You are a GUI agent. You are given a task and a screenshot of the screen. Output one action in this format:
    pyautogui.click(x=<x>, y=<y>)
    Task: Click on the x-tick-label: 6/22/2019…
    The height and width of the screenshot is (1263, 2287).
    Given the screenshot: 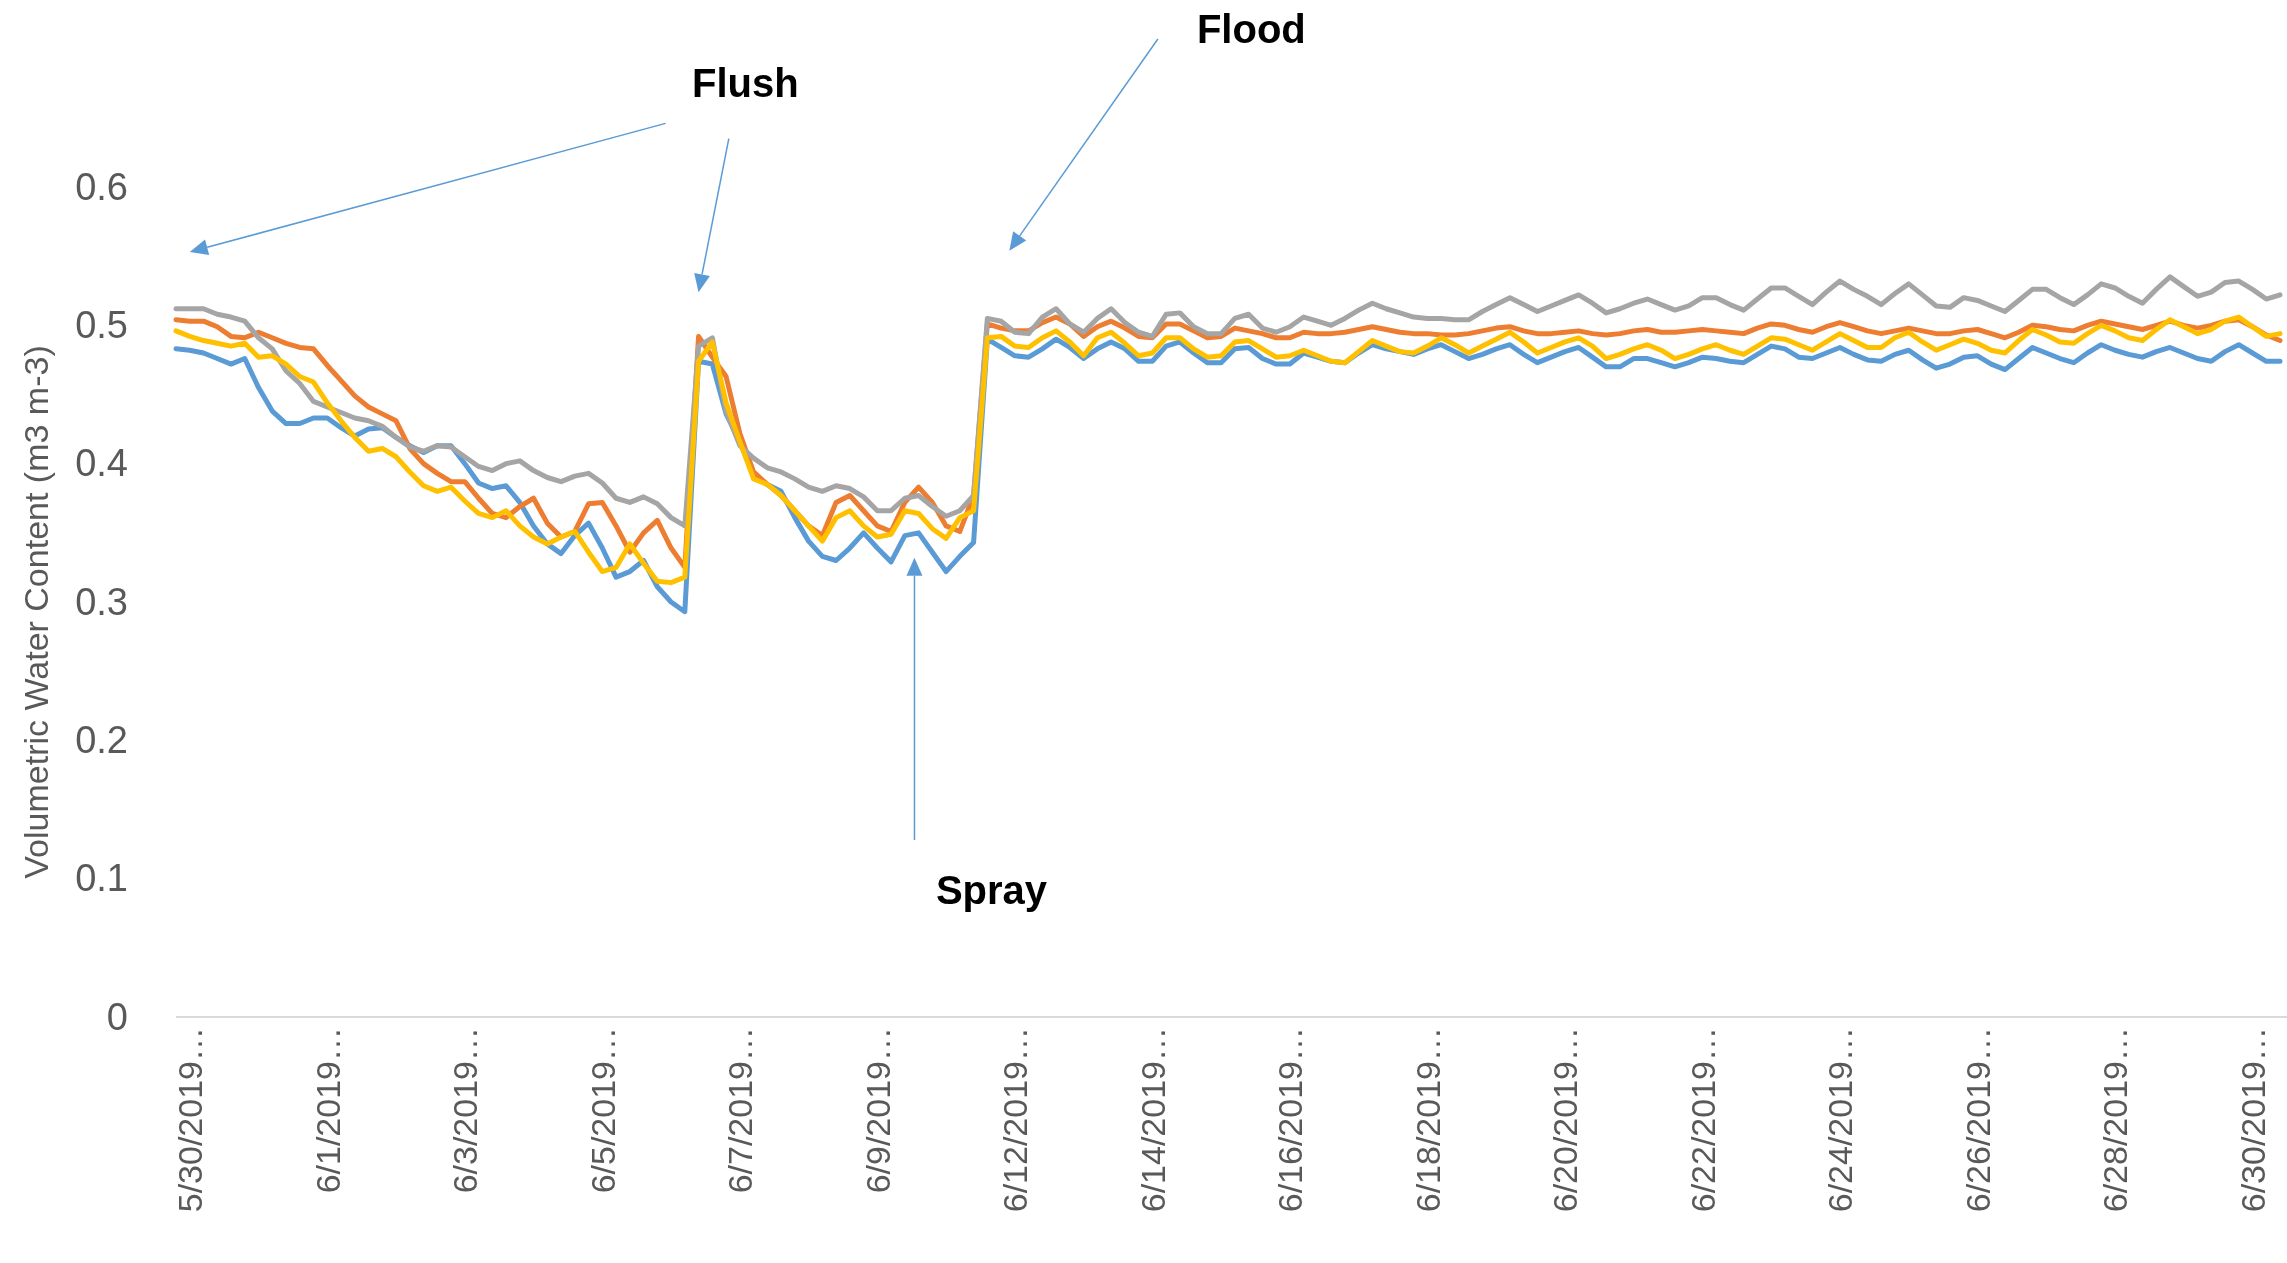 What is the action you would take?
    pyautogui.click(x=1702, y=1120)
    